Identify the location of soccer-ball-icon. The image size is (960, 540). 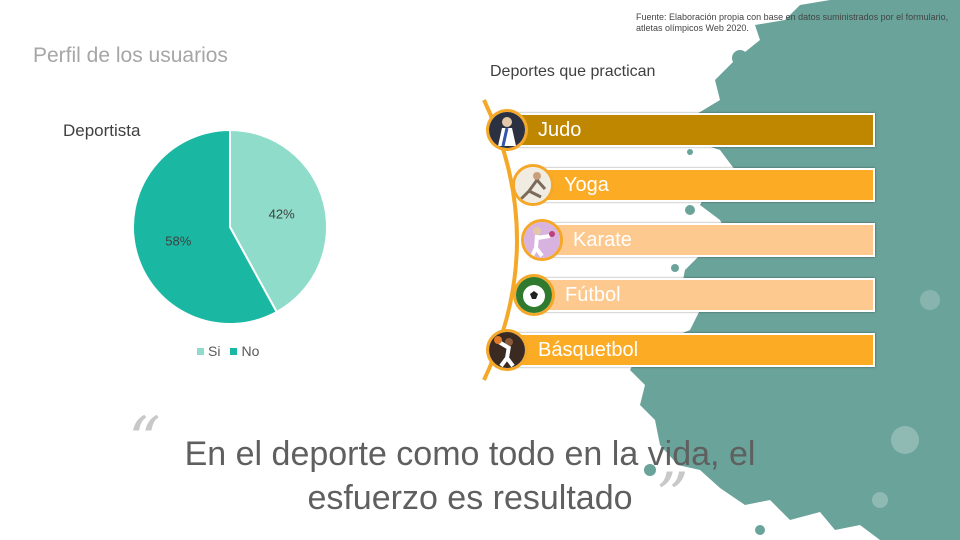
(534, 295).